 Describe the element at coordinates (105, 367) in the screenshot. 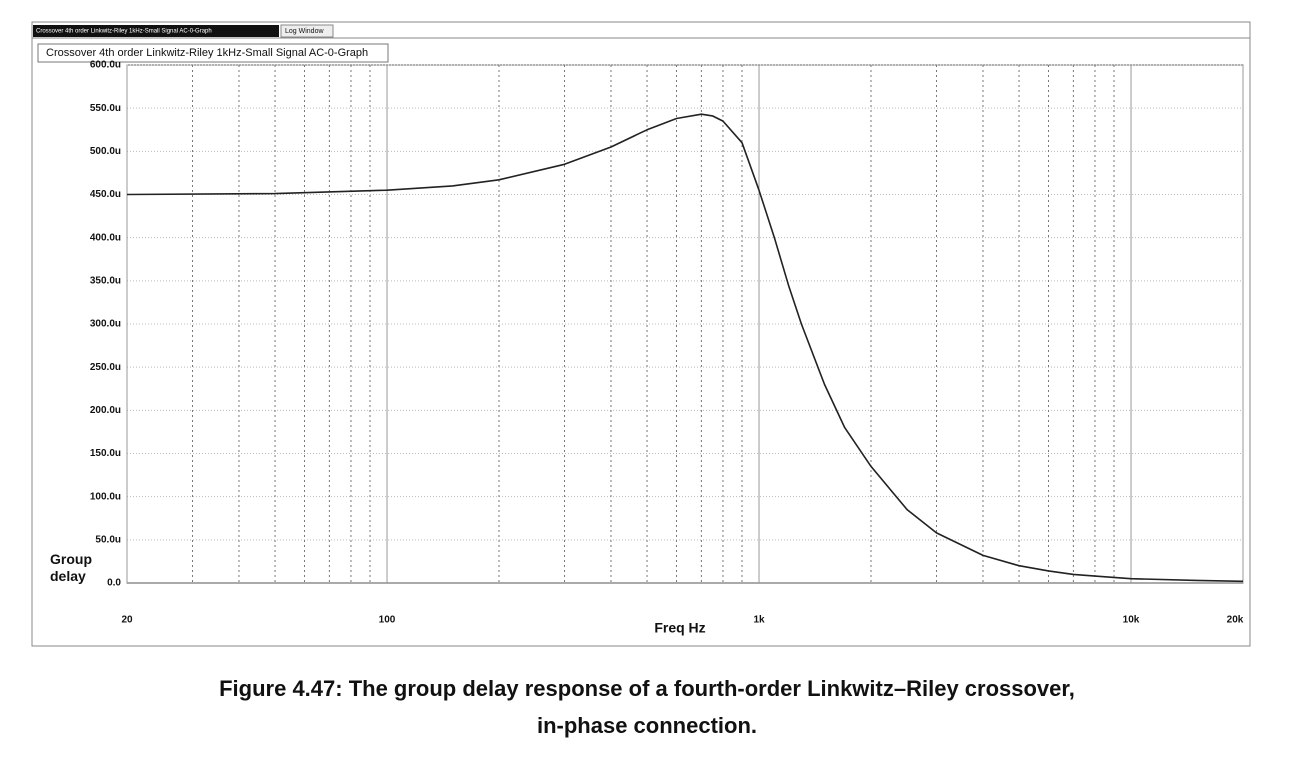

I see `y-tick-label: 250.0u` at that location.